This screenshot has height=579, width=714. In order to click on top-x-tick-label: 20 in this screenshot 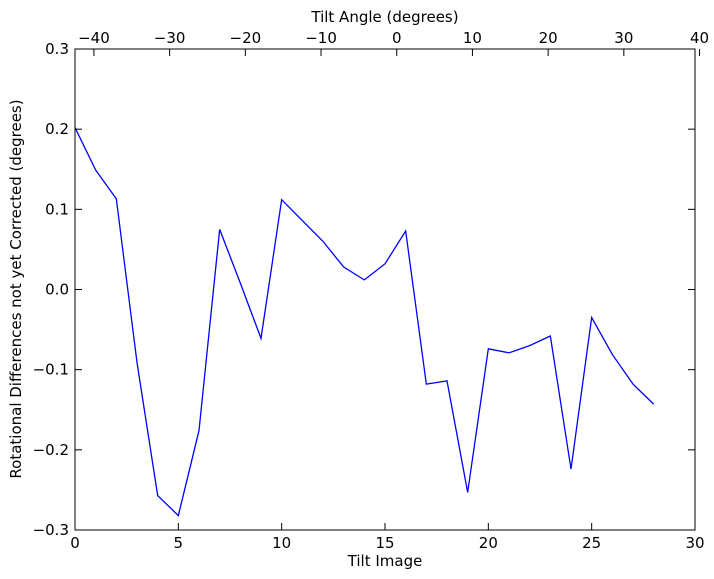, I will do `click(548, 38)`.